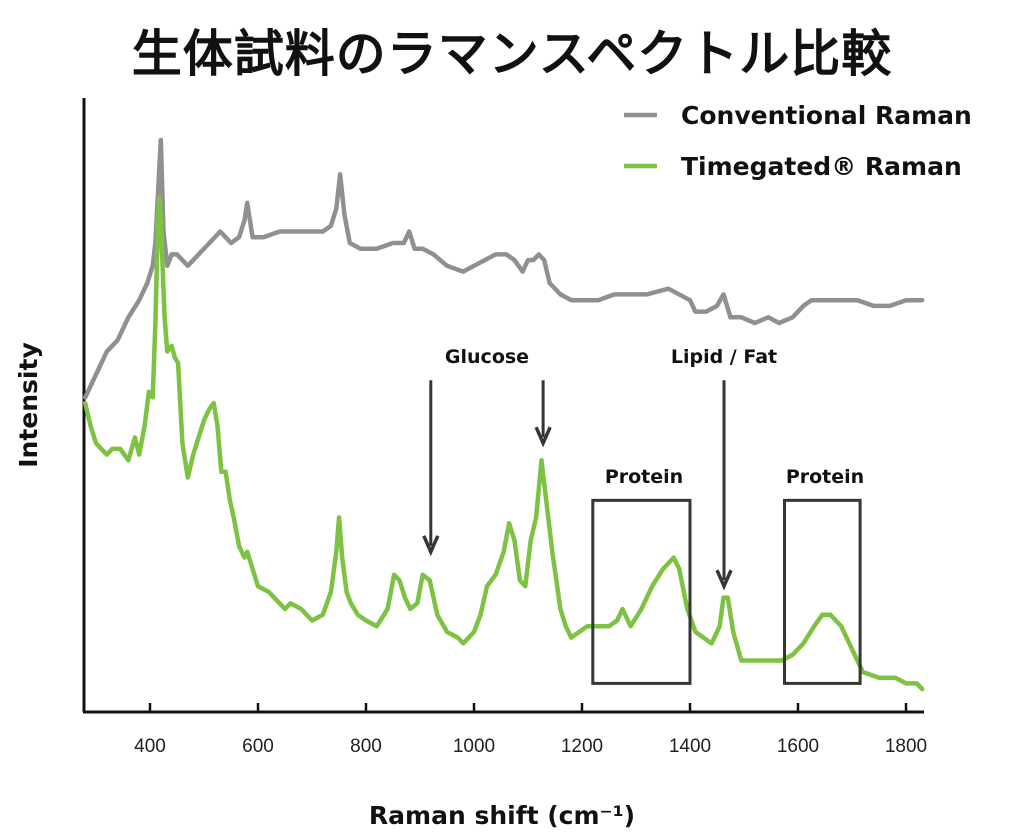 The height and width of the screenshot is (839, 1024). What do you see at coordinates (530, 730) in the screenshot?
I see `x-ticks: 400 600 800 1000 1200 1400 1600 1800` at bounding box center [530, 730].